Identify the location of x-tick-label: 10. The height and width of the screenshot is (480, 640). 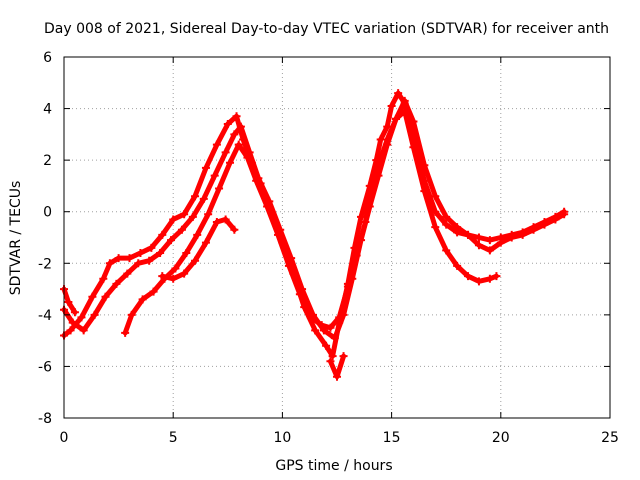
(282, 438).